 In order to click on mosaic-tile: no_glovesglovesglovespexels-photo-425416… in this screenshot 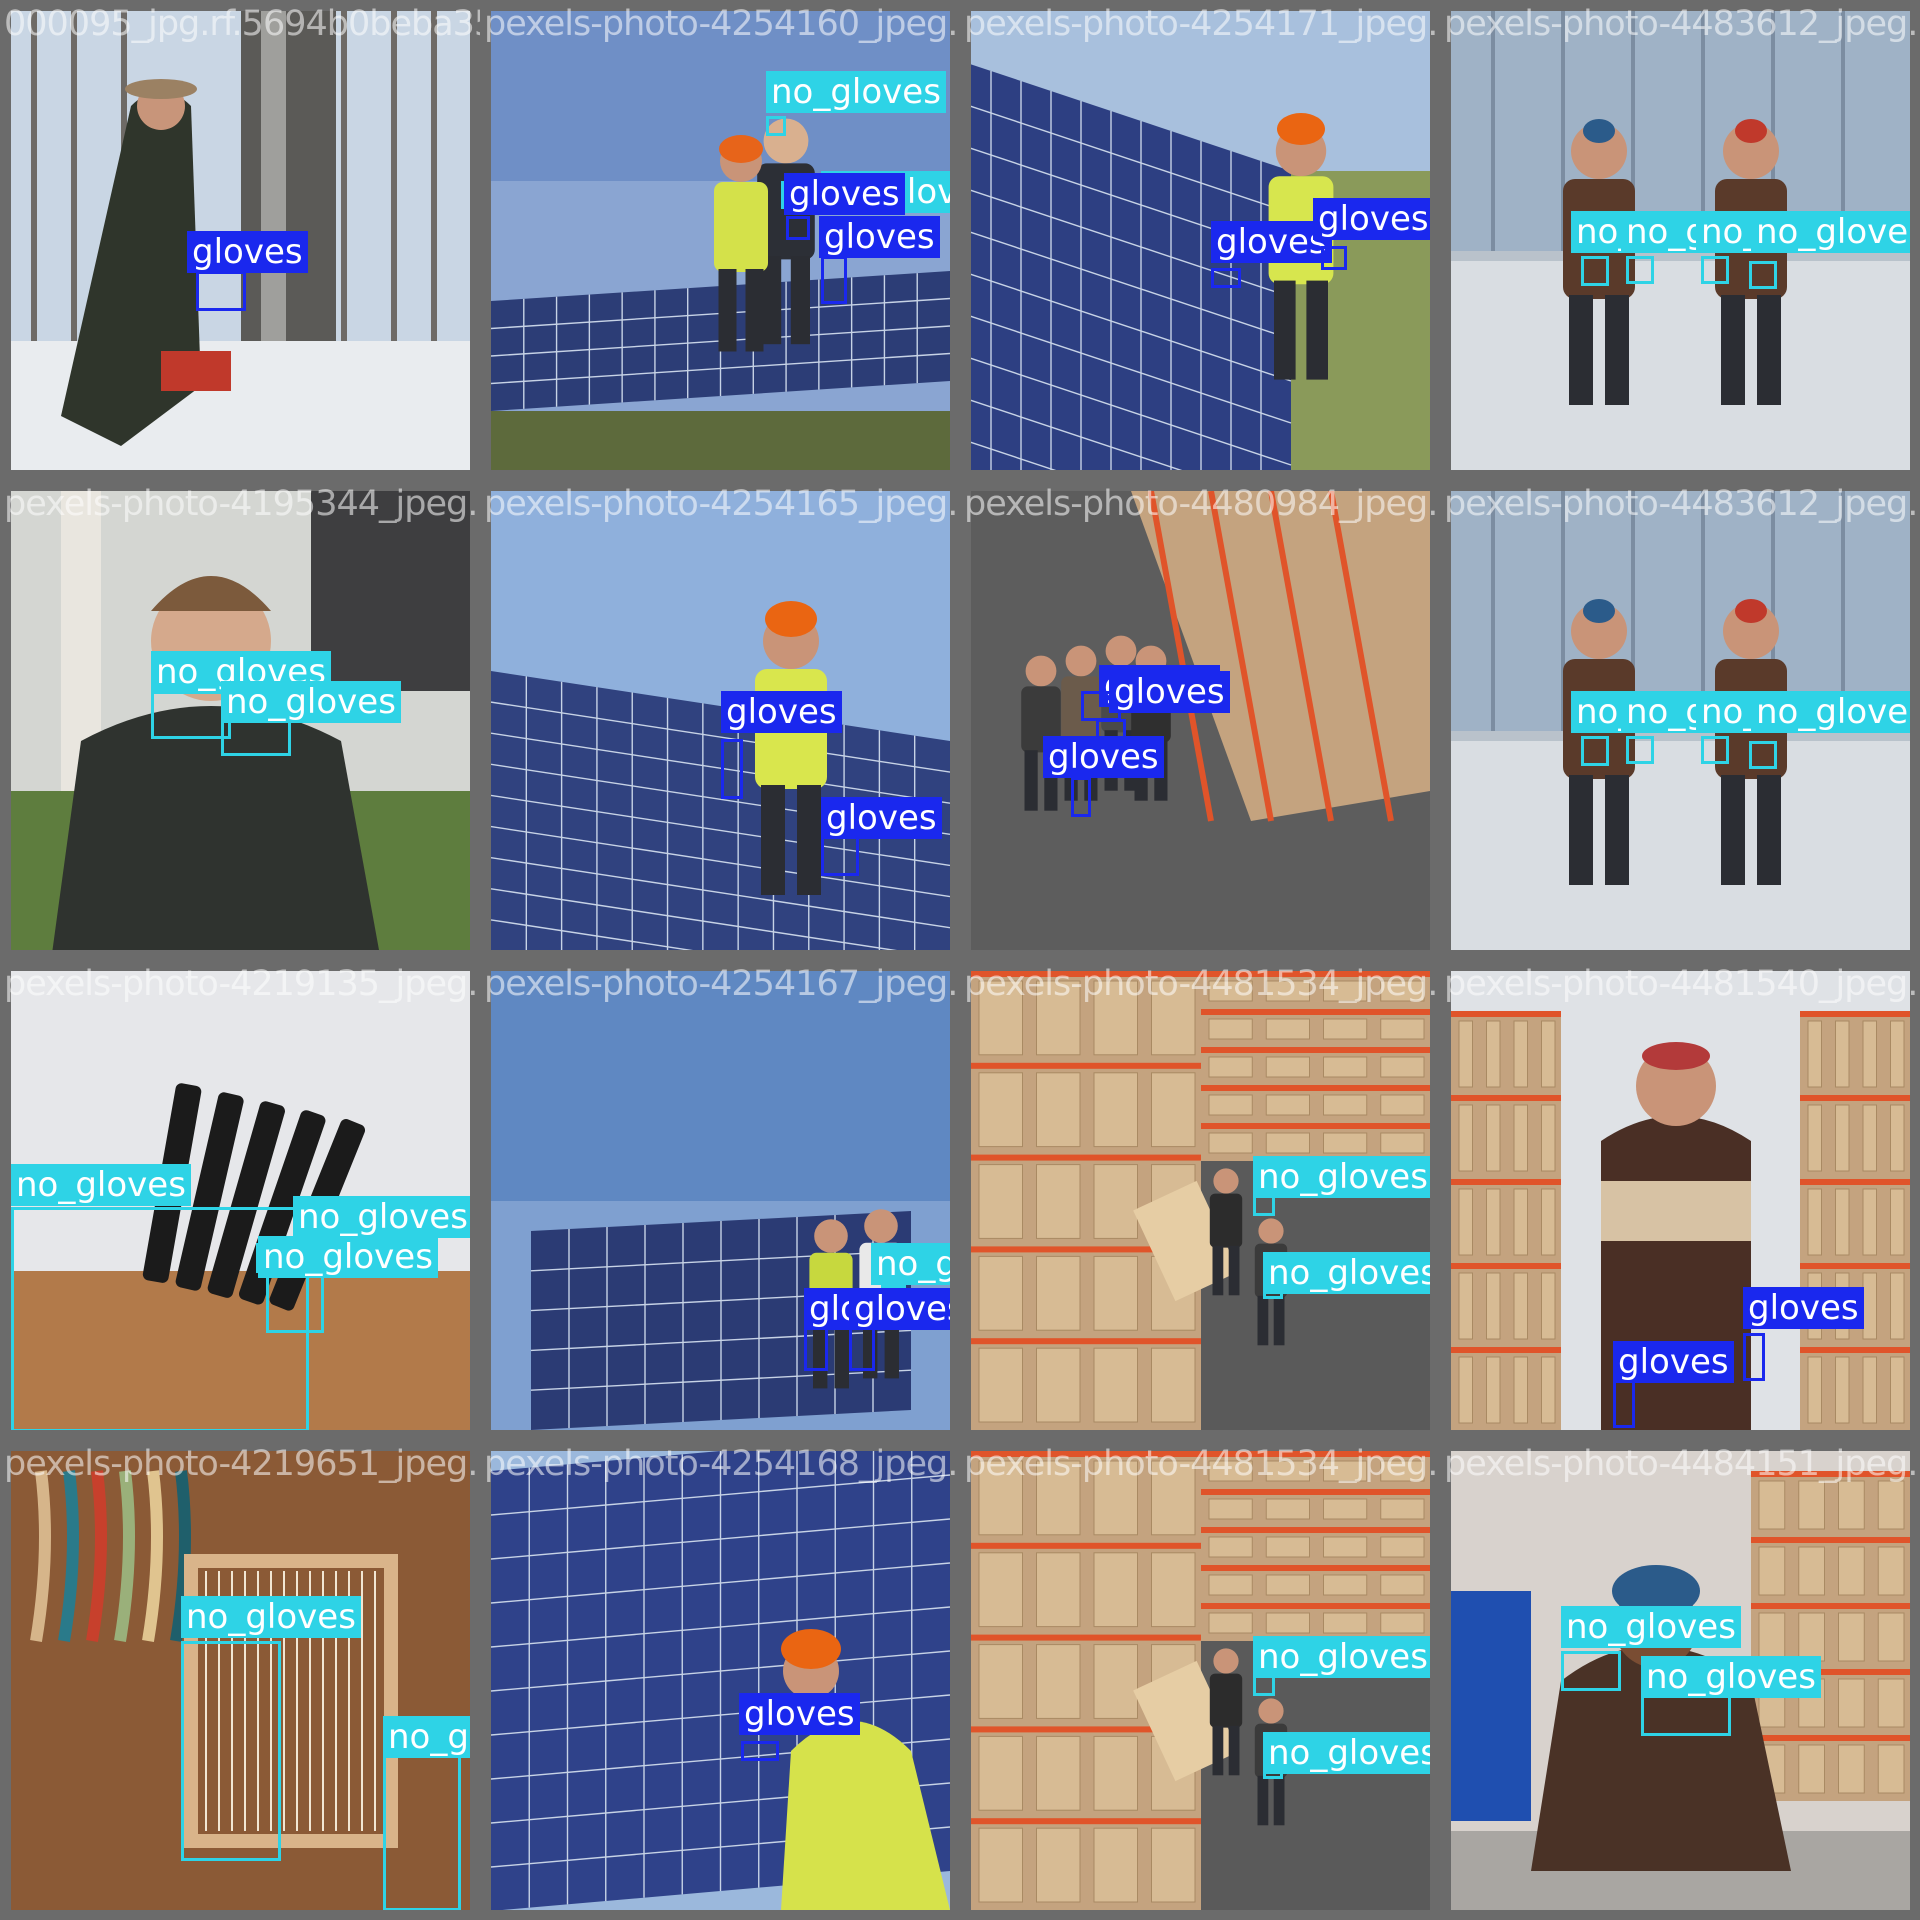, I will do `click(720, 1200)`.